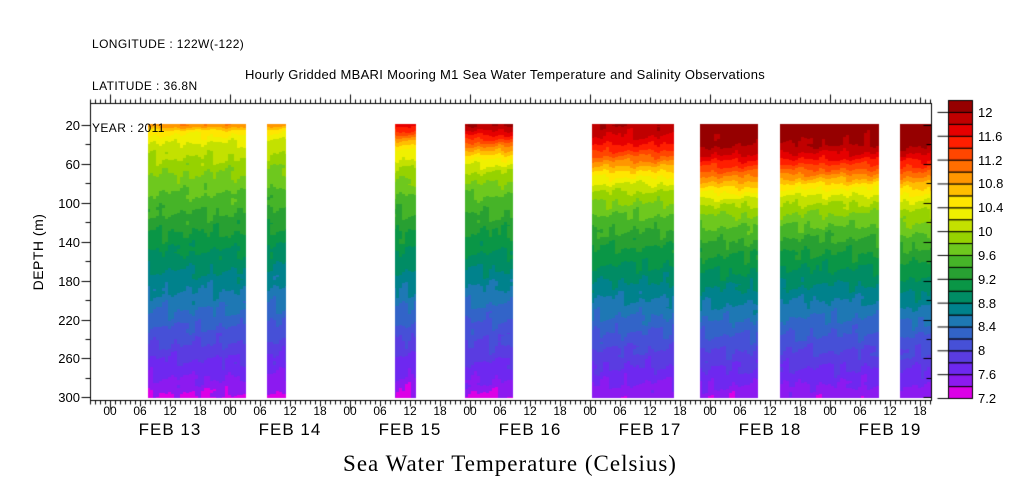  What do you see at coordinates (72, 164) in the screenshot?
I see `y-tick-label: 60` at bounding box center [72, 164].